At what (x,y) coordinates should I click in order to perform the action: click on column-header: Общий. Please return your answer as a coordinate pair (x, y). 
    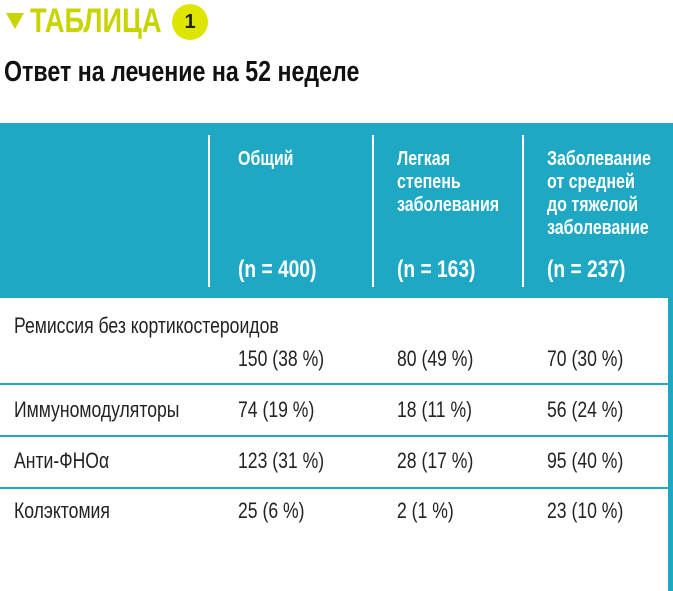
    Looking at the image, I should click on (266, 159).